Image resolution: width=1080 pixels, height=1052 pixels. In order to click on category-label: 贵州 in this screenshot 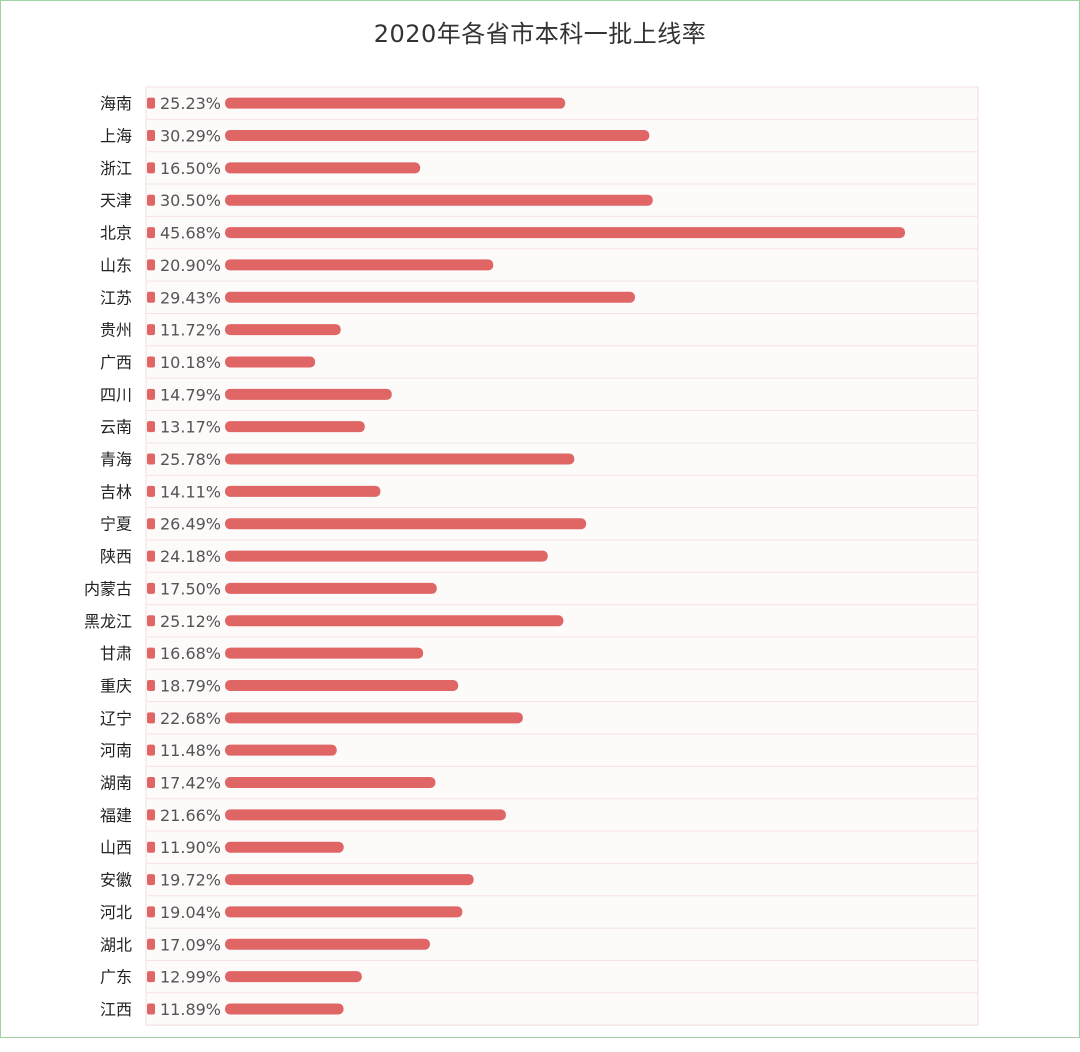, I will do `click(116, 330)`.